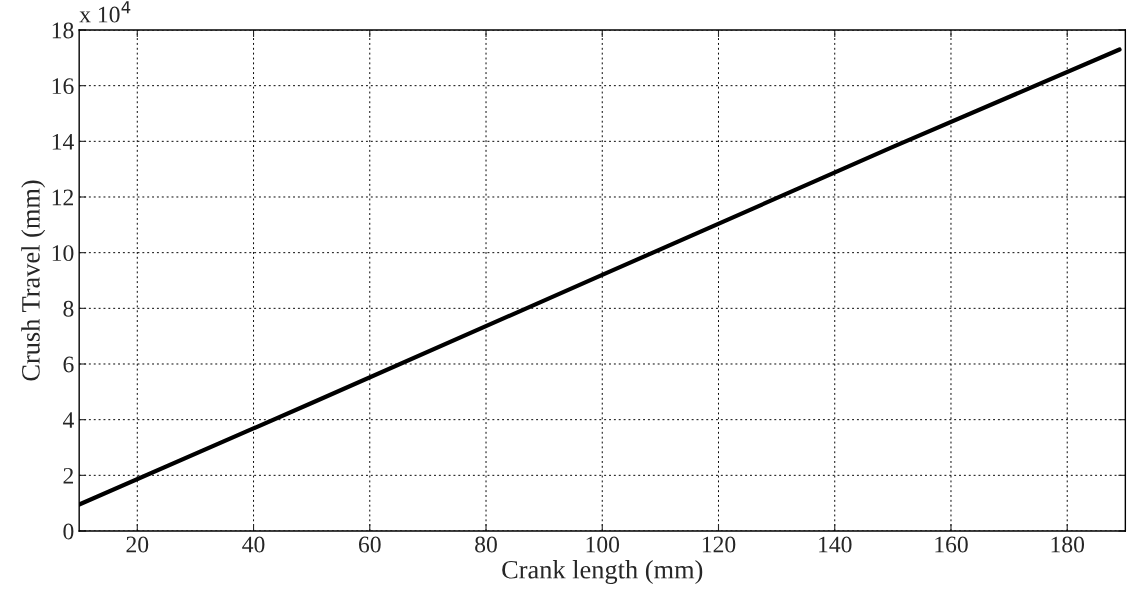 Image resolution: width=1131 pixels, height=600 pixels. Describe the element at coordinates (68, 364) in the screenshot. I see `y-tick-label: 6` at that location.